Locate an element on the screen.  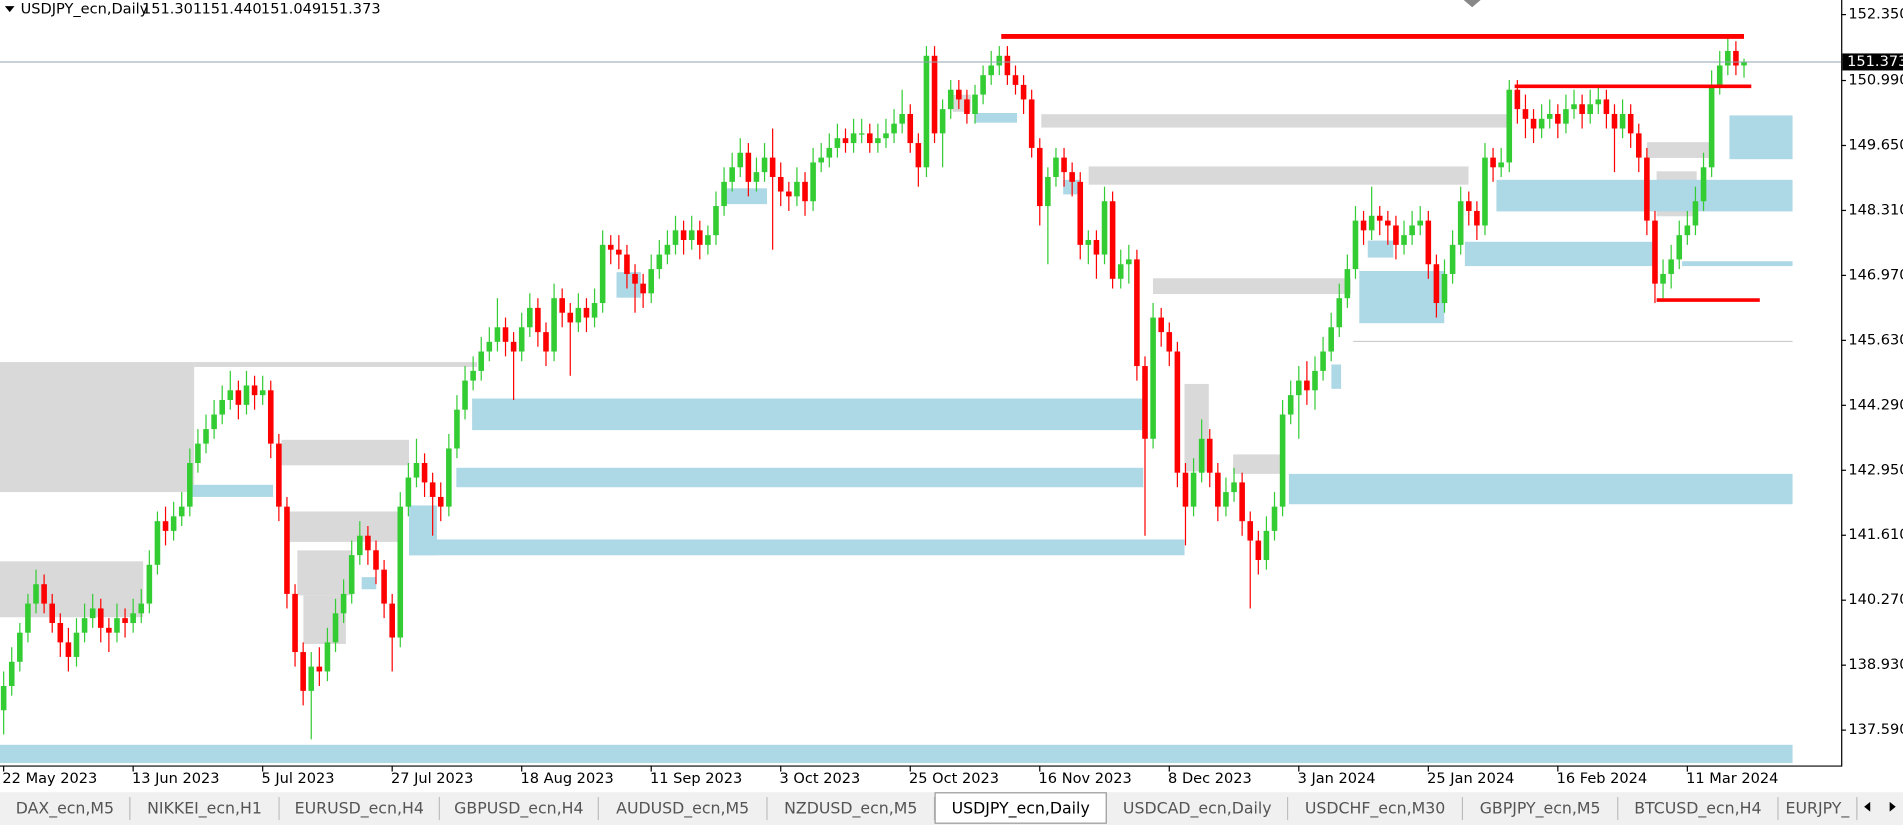
tab-label: NIKKEI_ecn,H1 is located at coordinates (204, 809).